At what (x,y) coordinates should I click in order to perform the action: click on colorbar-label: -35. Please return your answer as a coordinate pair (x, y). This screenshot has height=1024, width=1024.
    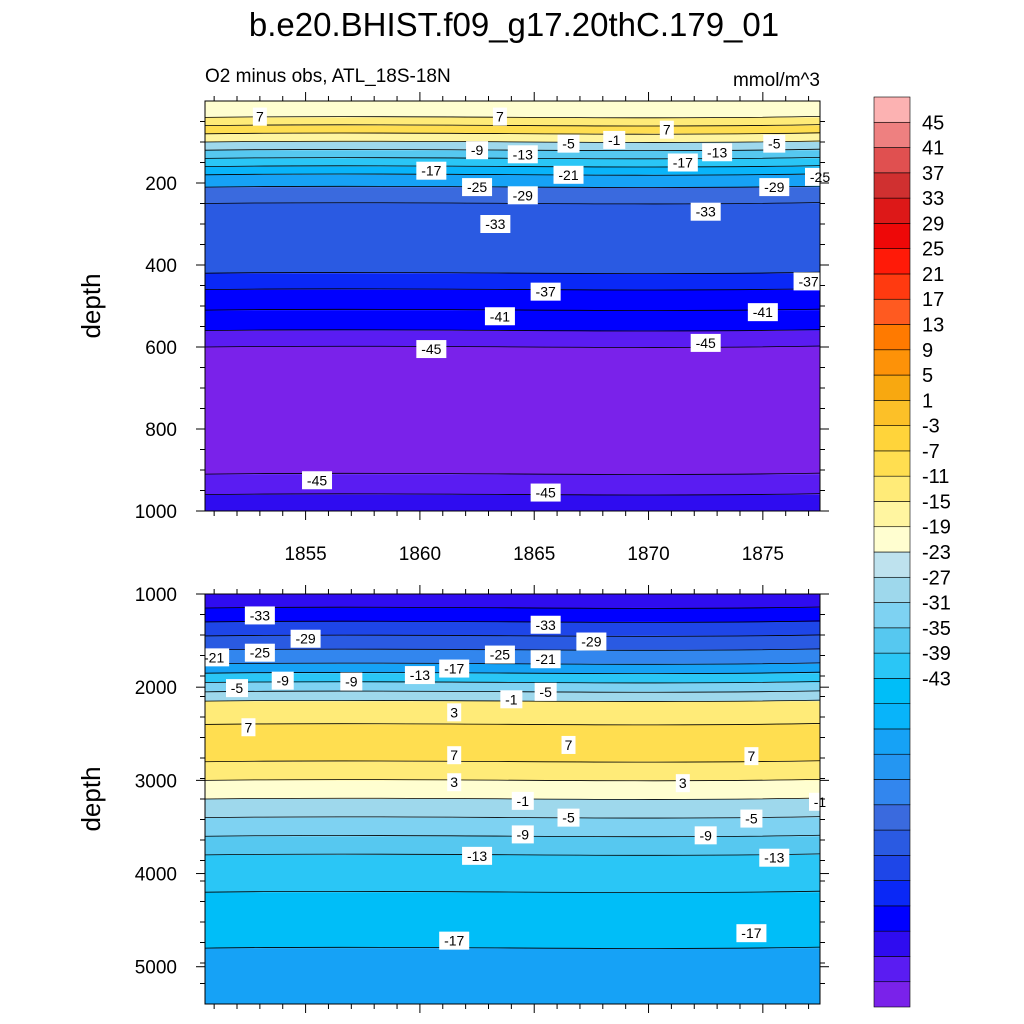
    Looking at the image, I should click on (936, 629).